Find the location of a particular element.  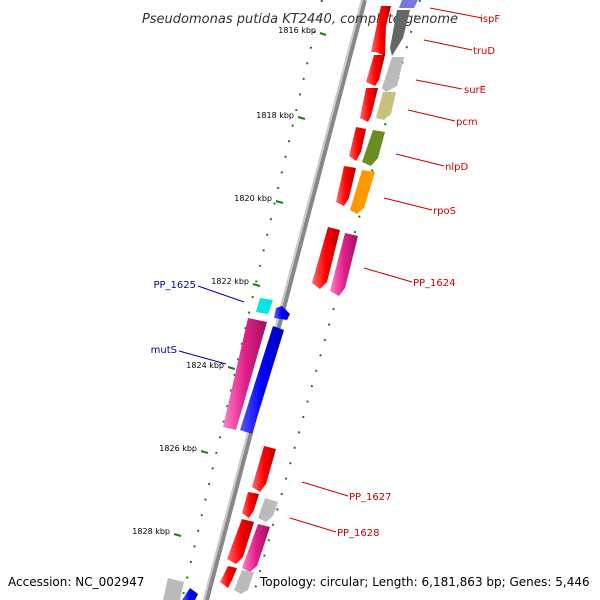

tick-label: 1824 kbp is located at coordinates (205, 365).